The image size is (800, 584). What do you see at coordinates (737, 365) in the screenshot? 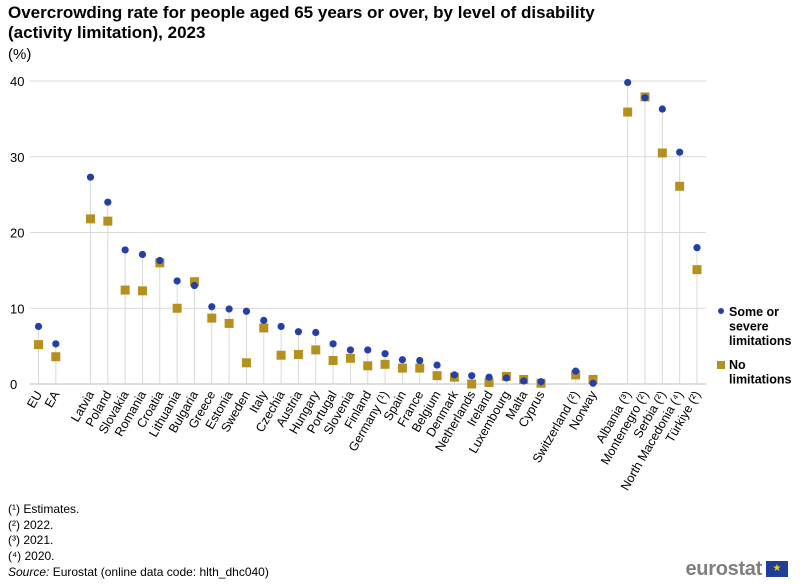
I see `legend-label-no-limitations: No` at bounding box center [737, 365].